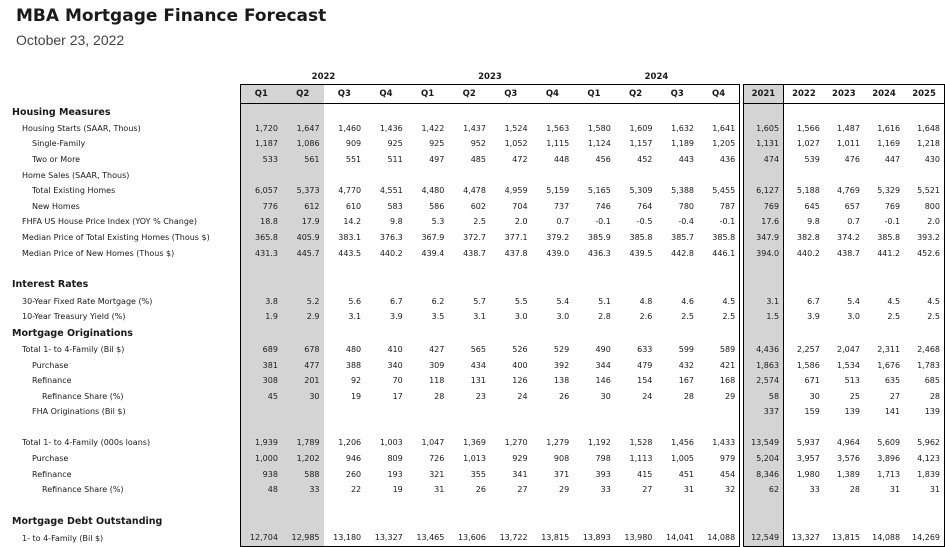 The image size is (945, 547). I want to click on quarter-value: 1,641, so click(719, 128).